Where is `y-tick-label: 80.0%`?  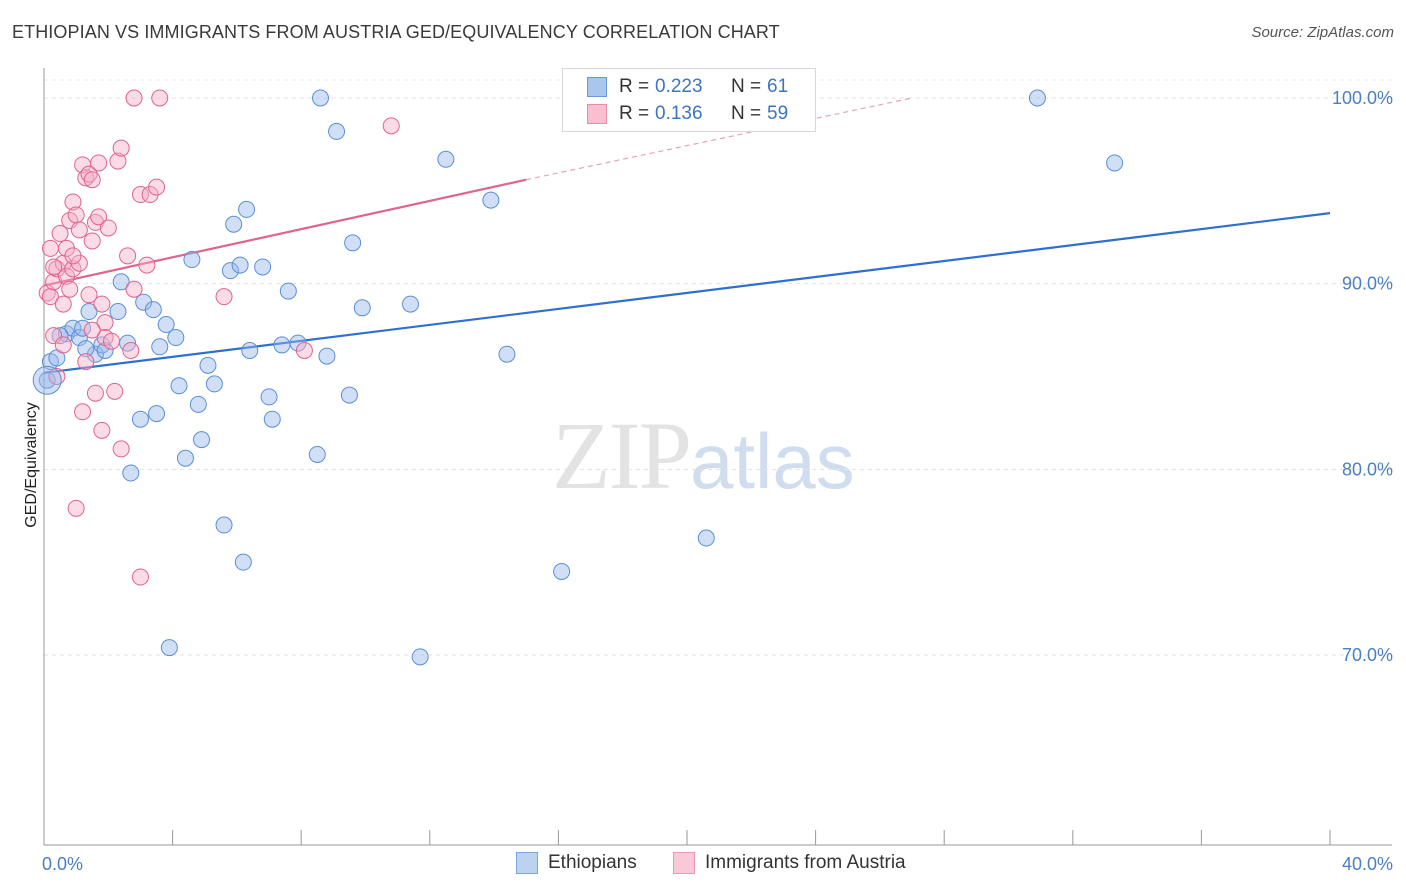 y-tick-label: 80.0% is located at coordinates (1367, 469).